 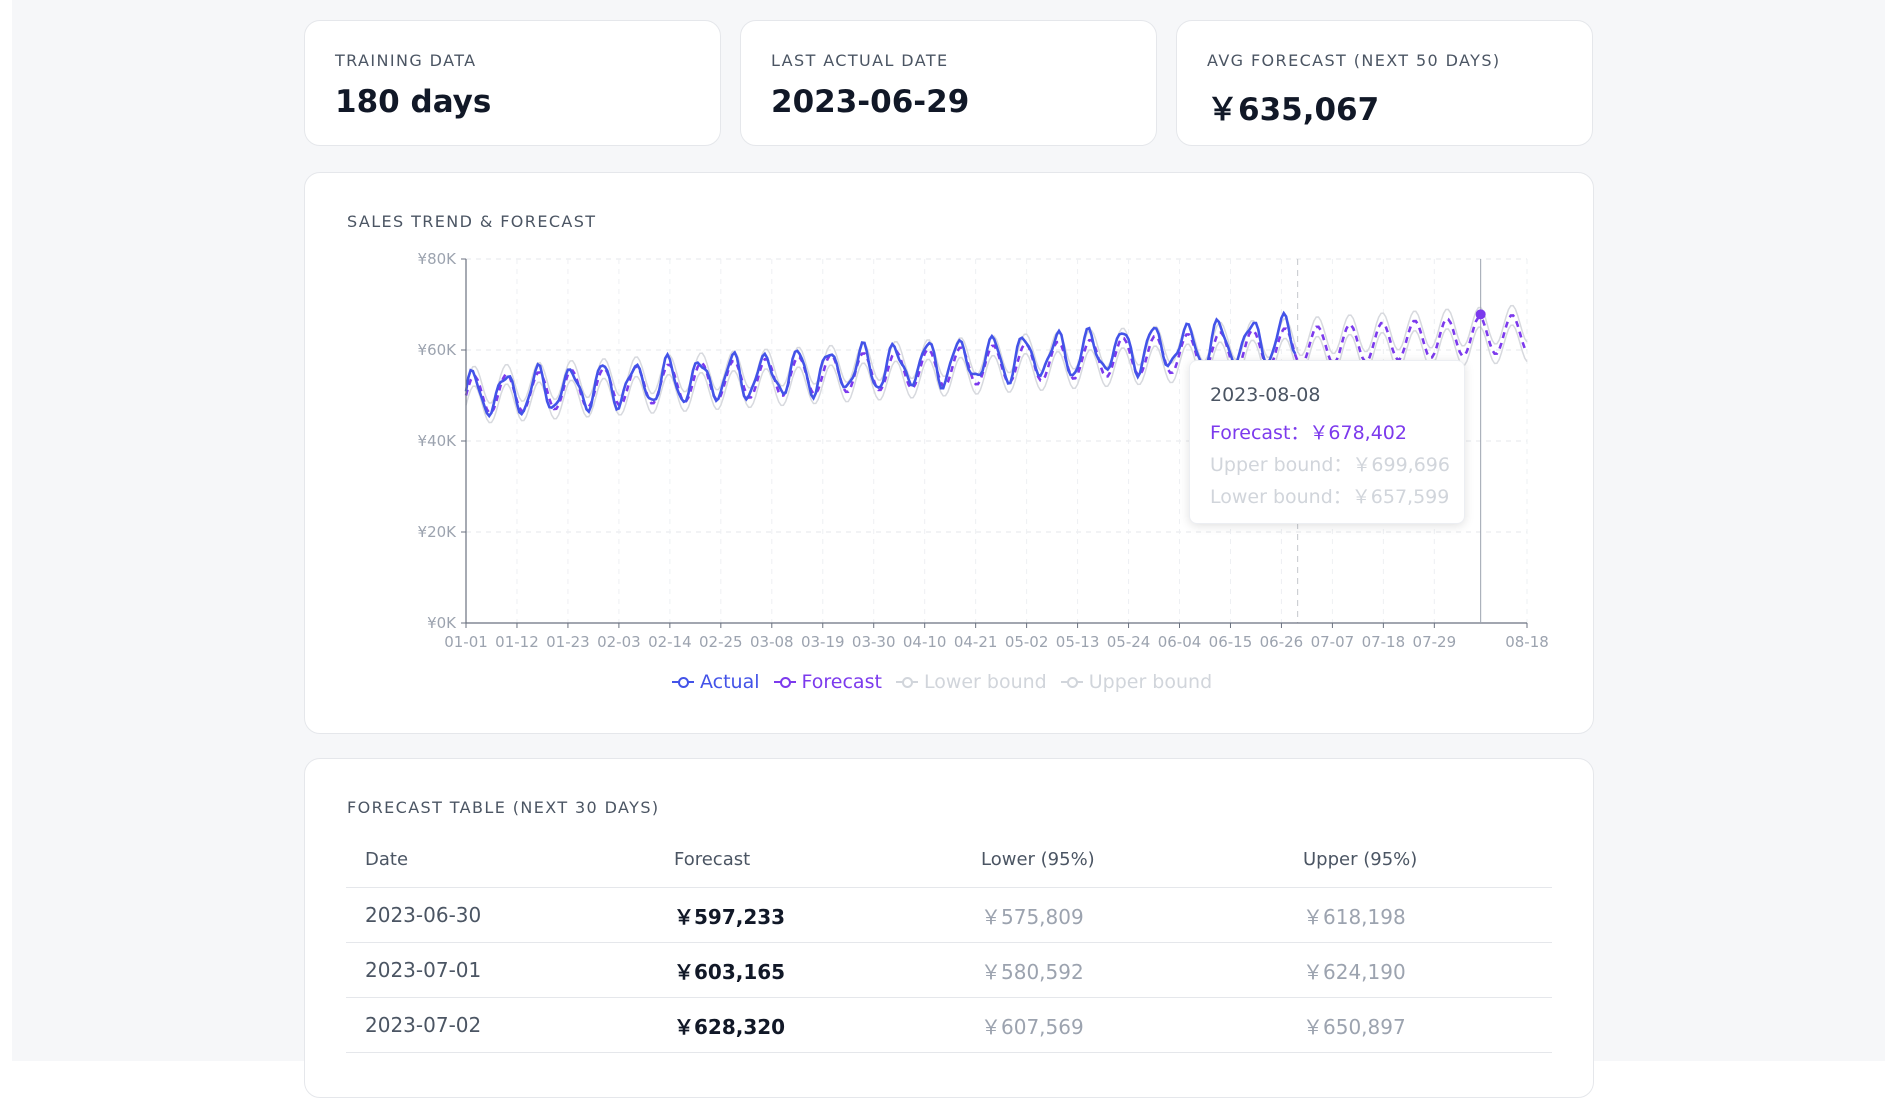 I want to click on stat-value: ￥635,067, so click(x=1293, y=110).